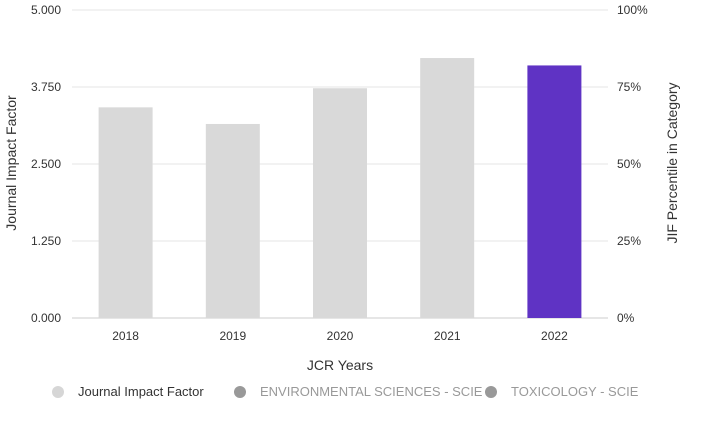  What do you see at coordinates (11, 163) in the screenshot?
I see `y-axis-left-title: Journal Impact Factor` at bounding box center [11, 163].